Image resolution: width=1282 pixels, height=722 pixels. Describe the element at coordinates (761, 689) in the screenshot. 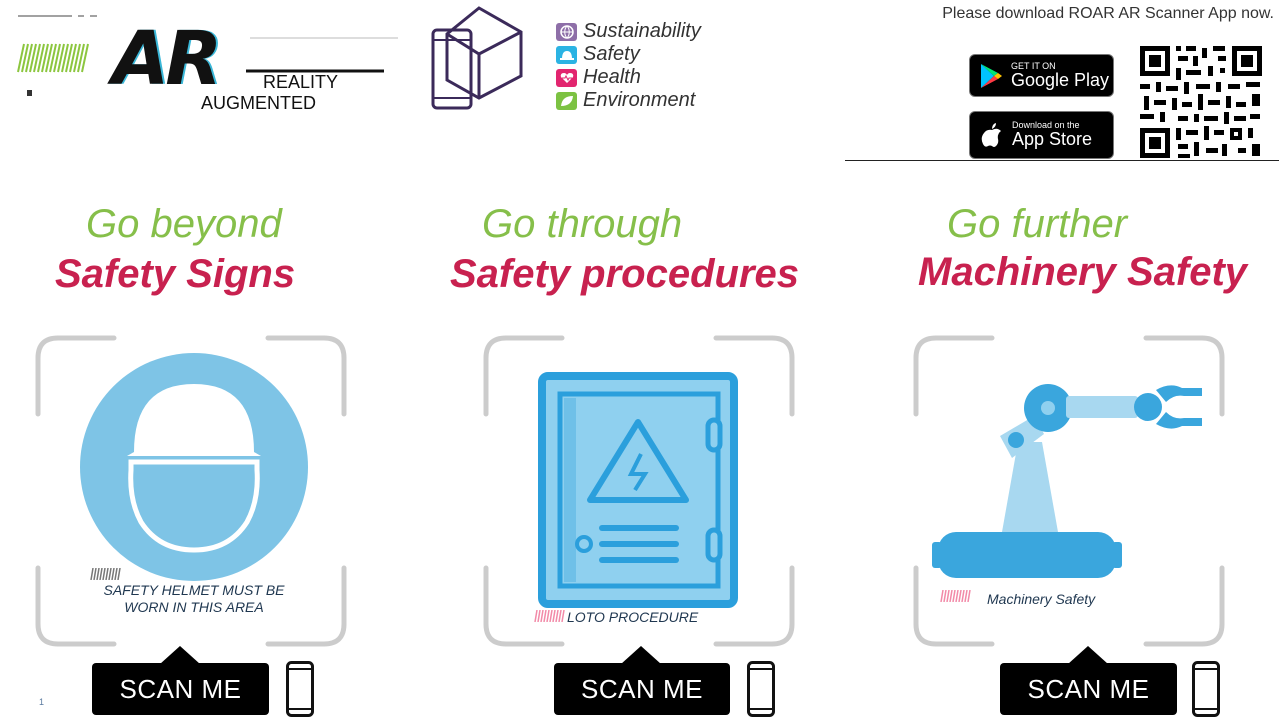

I see `column2-smartphone-icon` at that location.